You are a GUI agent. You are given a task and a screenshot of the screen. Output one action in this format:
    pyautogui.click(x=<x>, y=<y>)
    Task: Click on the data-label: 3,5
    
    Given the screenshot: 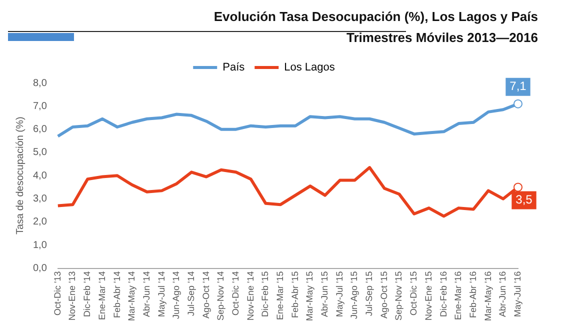 What is the action you would take?
    pyautogui.click(x=524, y=199)
    